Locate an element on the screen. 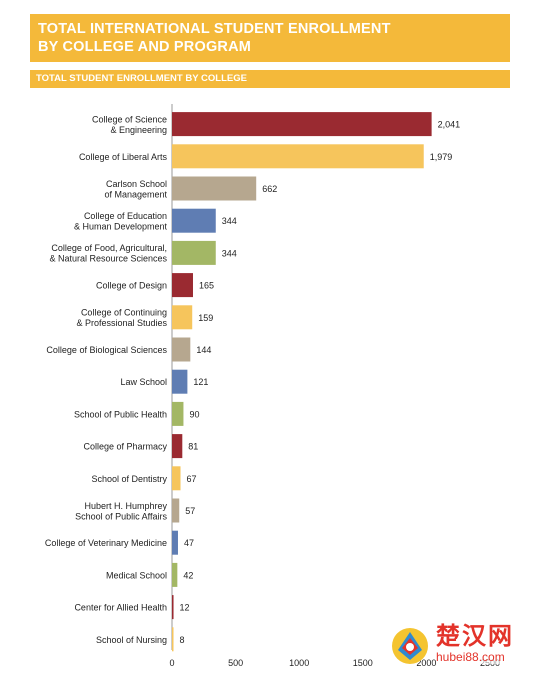 The width and height of the screenshot is (540, 674). category-label: School of Nursing is located at coordinates (131, 640).